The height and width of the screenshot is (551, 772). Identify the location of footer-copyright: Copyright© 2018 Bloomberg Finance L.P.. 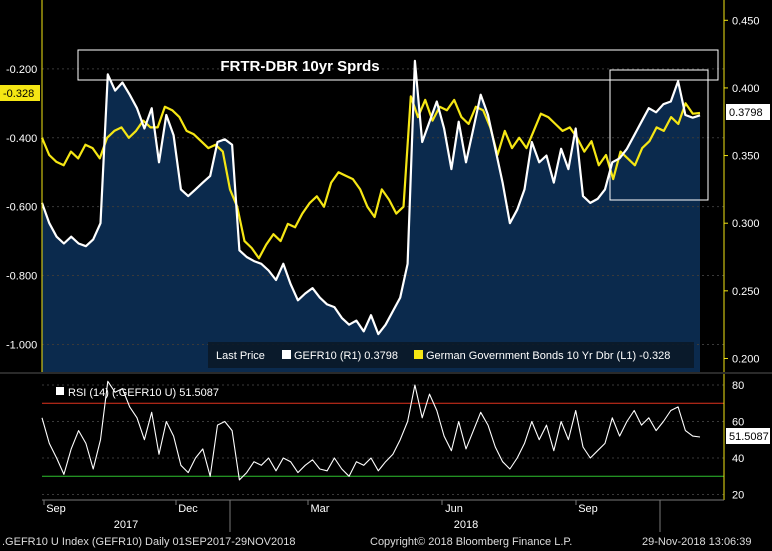
(471, 542).